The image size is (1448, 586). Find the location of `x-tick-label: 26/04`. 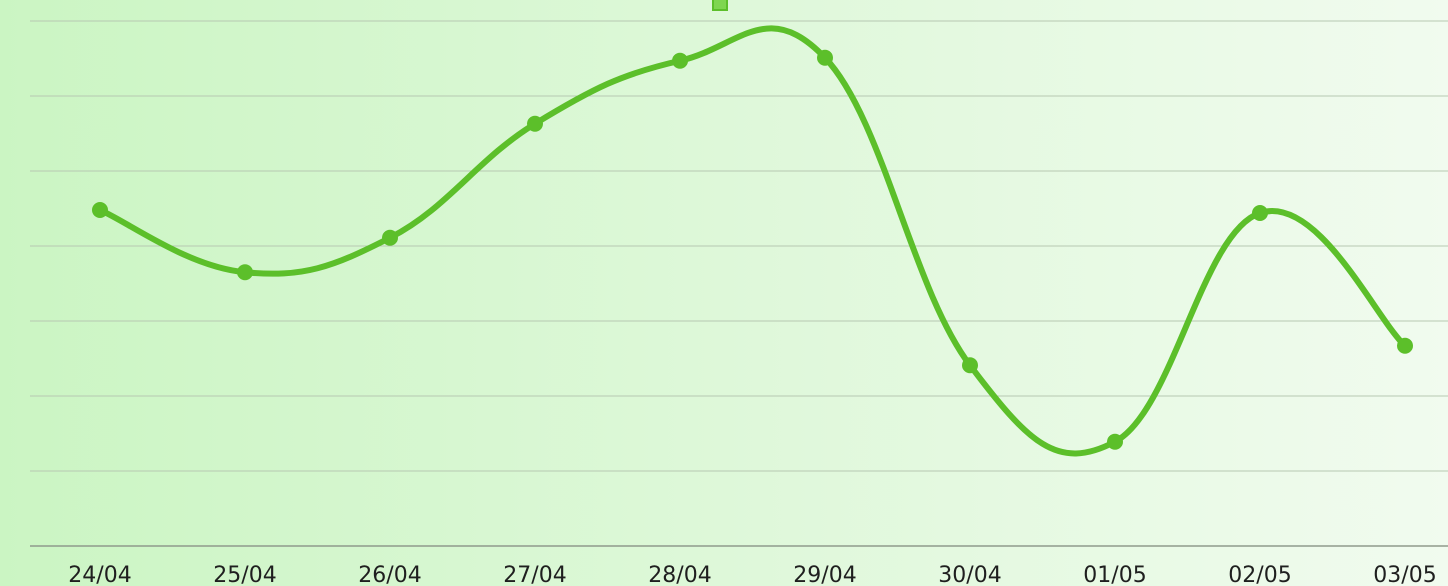

x-tick-label: 26/04 is located at coordinates (389, 574).